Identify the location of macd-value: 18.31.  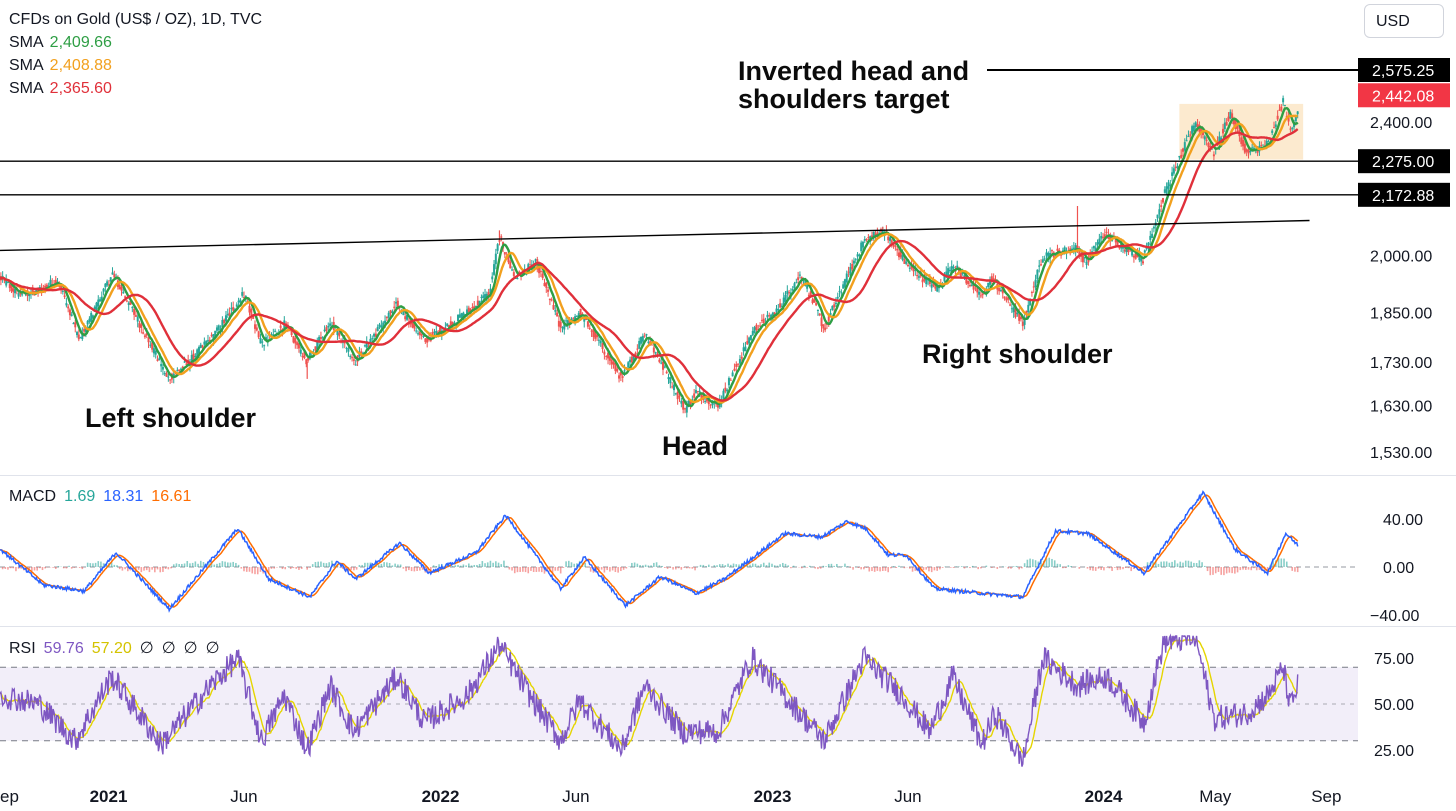
(123, 496).